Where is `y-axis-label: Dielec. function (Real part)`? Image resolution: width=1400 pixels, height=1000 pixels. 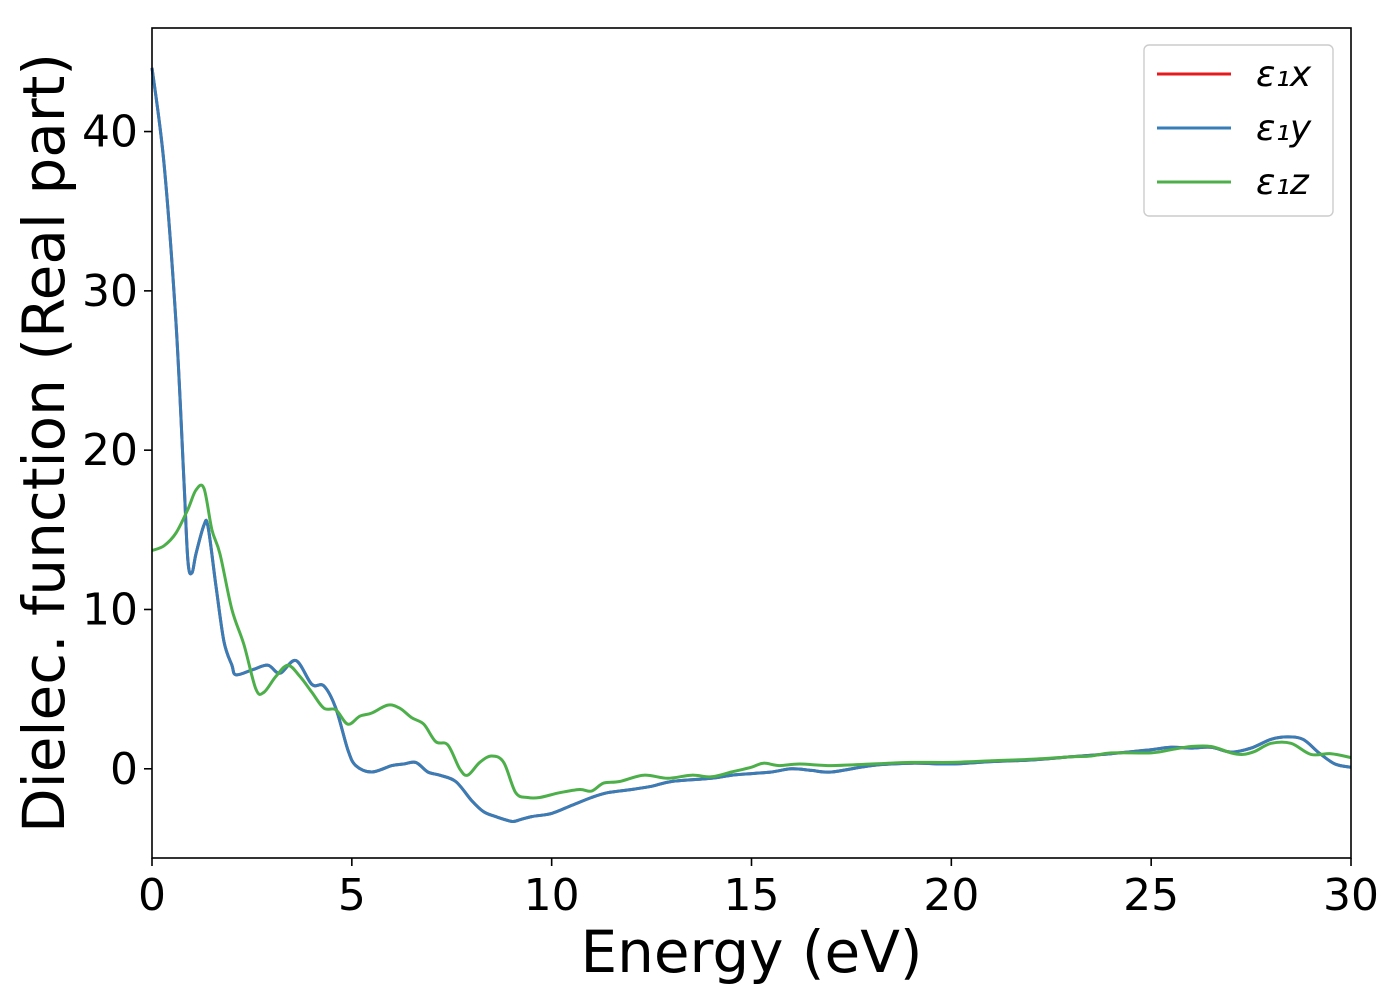
y-axis-label: Dielec. function (Real part) is located at coordinates (44, 443).